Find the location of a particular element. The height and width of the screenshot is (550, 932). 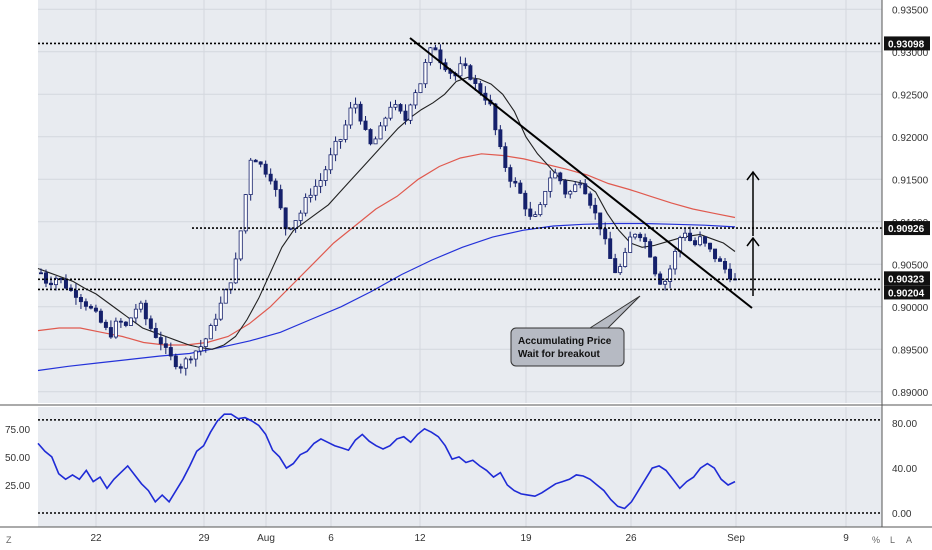

rsi-left-tick: 25.00 is located at coordinates (17, 486).